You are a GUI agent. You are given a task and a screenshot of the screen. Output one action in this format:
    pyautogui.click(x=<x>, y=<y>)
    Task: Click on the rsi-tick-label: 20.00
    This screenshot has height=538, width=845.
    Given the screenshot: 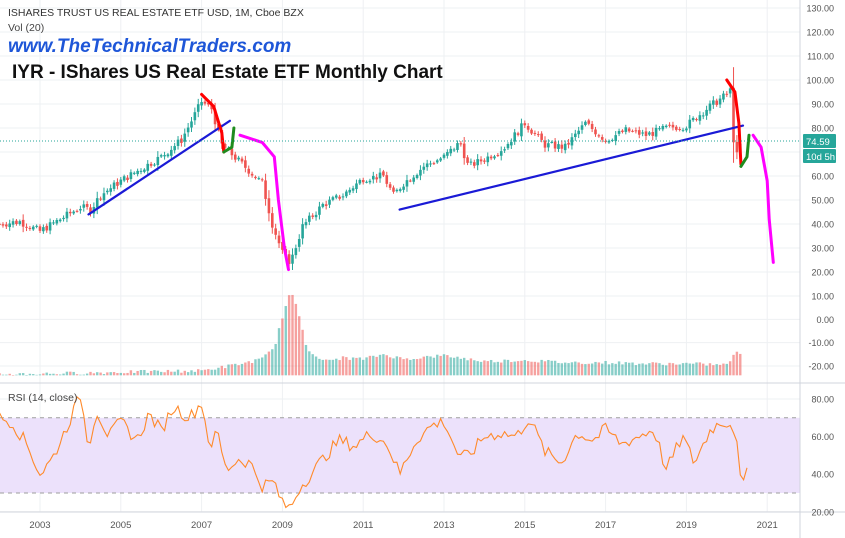 What is the action you would take?
    pyautogui.click(x=822, y=512)
    